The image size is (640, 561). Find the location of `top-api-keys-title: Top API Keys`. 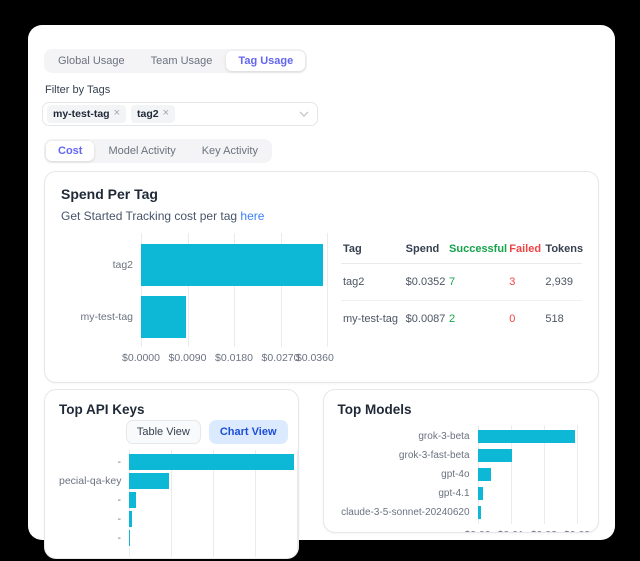

top-api-keys-title: Top API Keys is located at coordinates (102, 409).